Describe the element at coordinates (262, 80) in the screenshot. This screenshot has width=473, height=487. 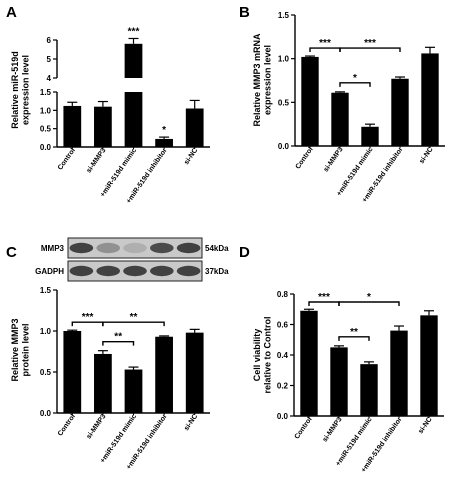
I see `y-axis-title: Relative MMP3 mRNAexpression level` at that location.